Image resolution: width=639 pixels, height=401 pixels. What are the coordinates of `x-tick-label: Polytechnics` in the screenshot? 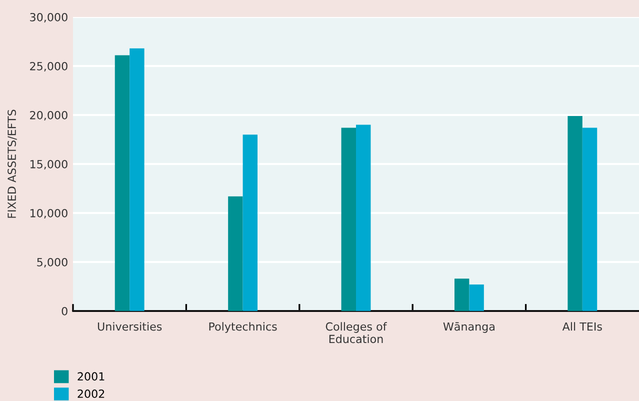 It's located at (243, 327).